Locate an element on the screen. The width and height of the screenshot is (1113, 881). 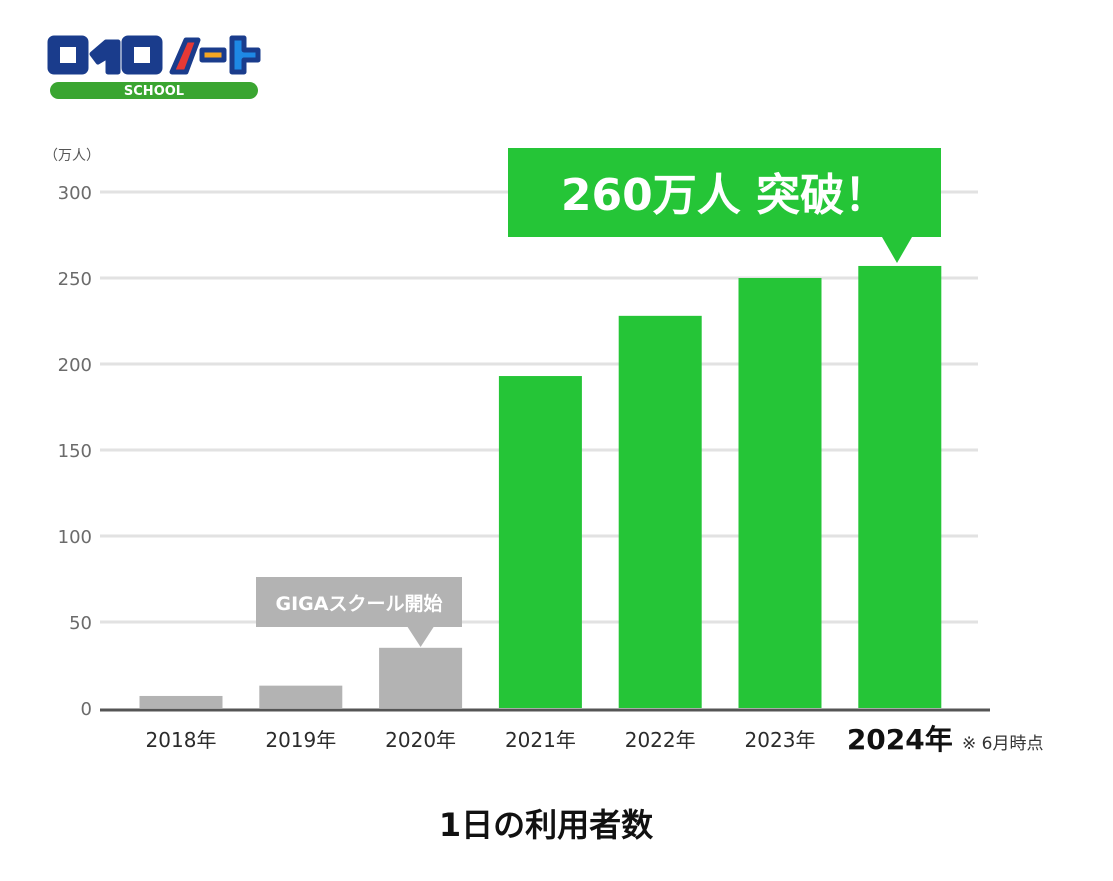
callout-pointer-milestone is located at coordinates (897, 250).